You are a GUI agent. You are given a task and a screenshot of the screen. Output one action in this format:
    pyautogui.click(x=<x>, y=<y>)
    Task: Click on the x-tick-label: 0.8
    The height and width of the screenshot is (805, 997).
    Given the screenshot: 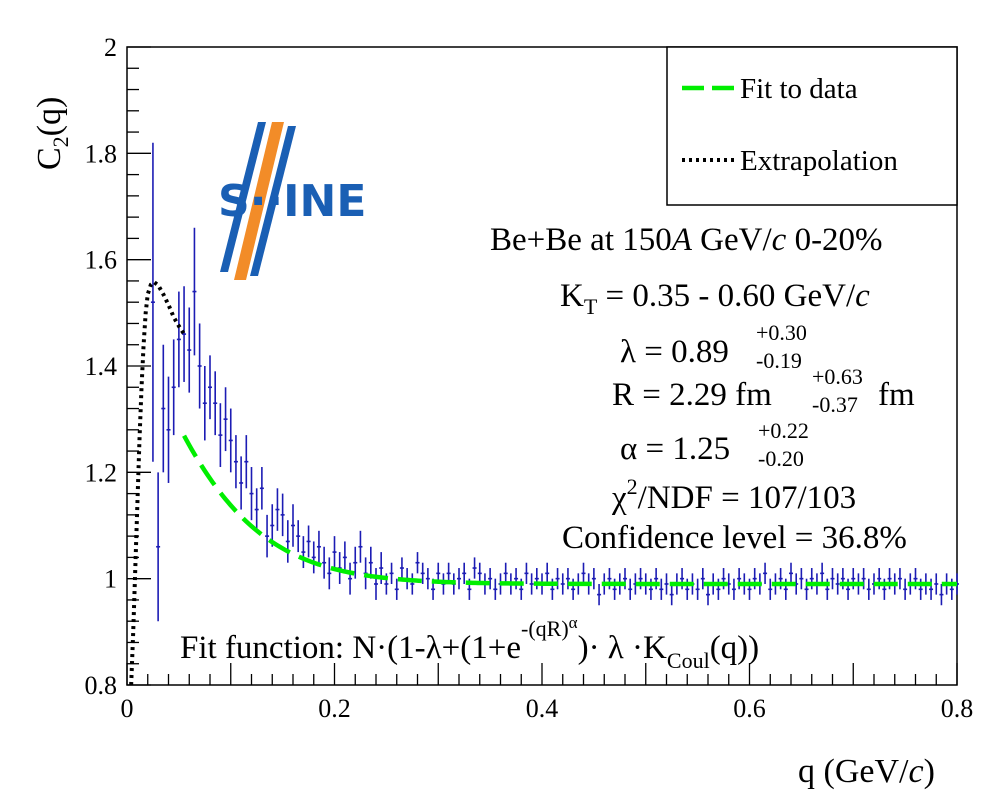 What is the action you would take?
    pyautogui.click(x=957, y=708)
    